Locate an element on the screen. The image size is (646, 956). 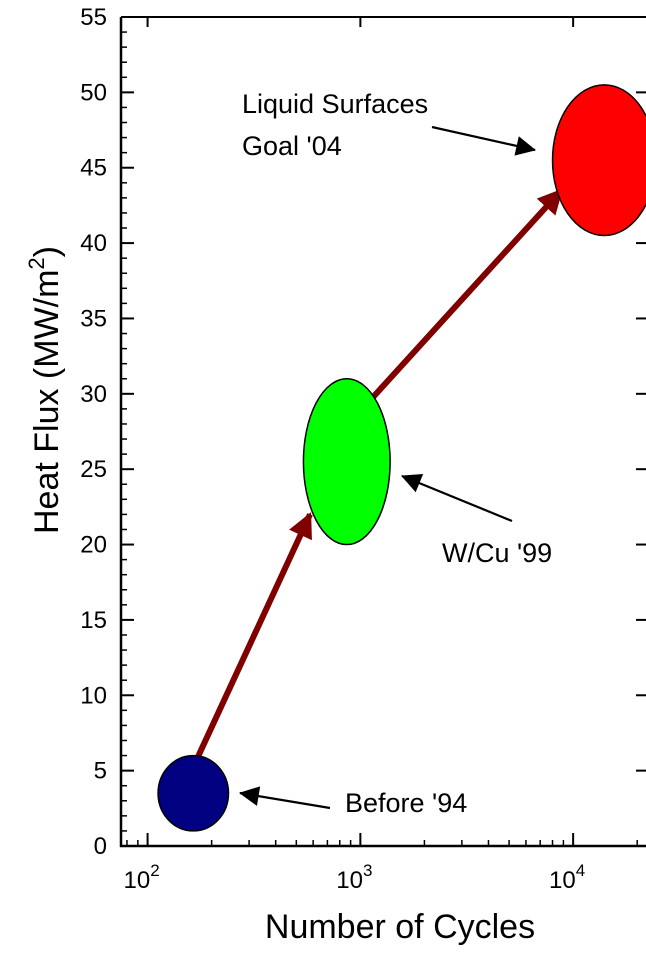
x-tick-label: 10² is located at coordinates (141, 877).